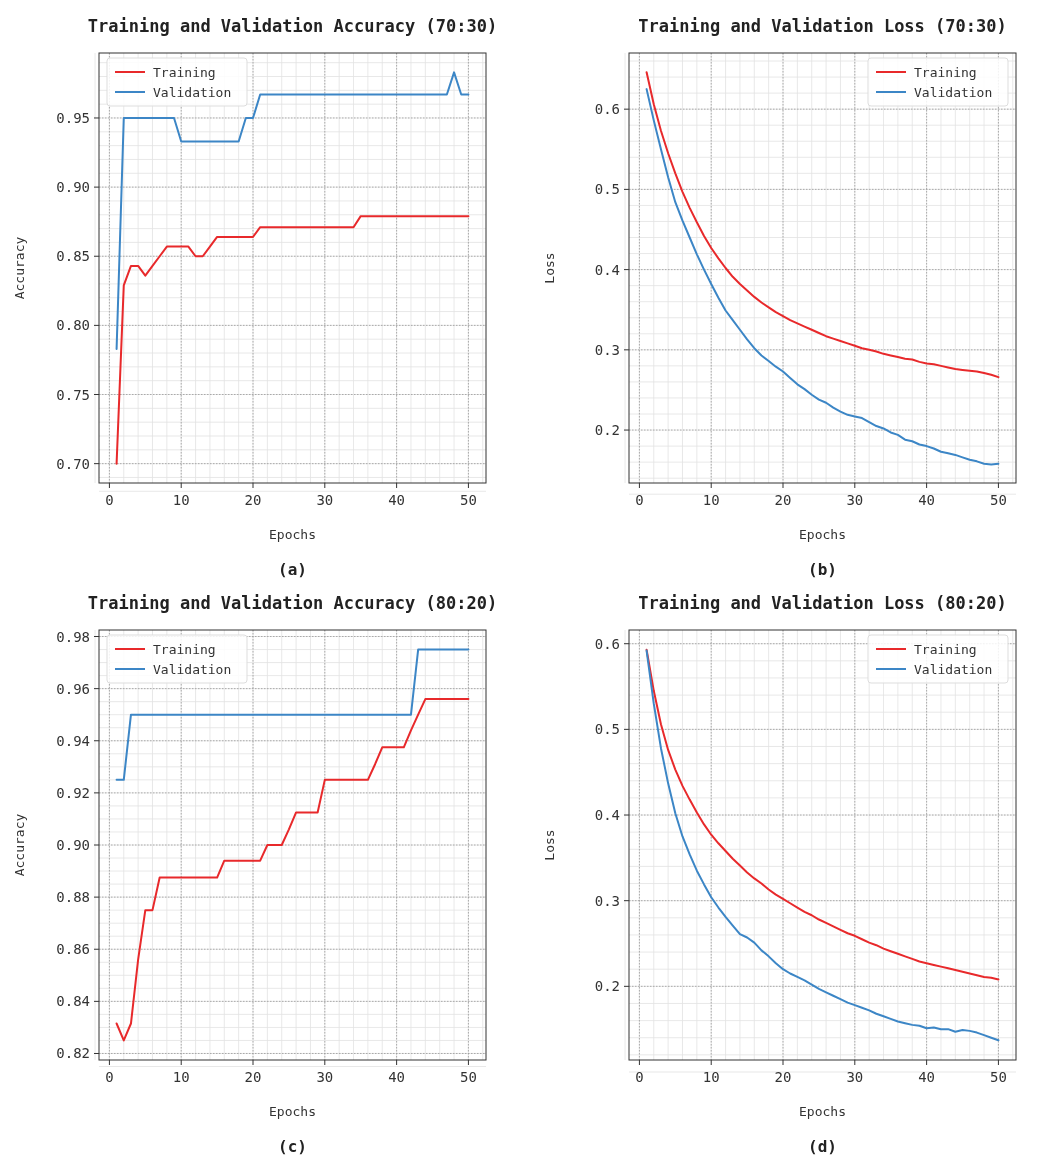 This screenshot has width=1041, height=1156. What do you see at coordinates (73, 463) in the screenshot?
I see `y-tick-label: 0.70` at bounding box center [73, 463].